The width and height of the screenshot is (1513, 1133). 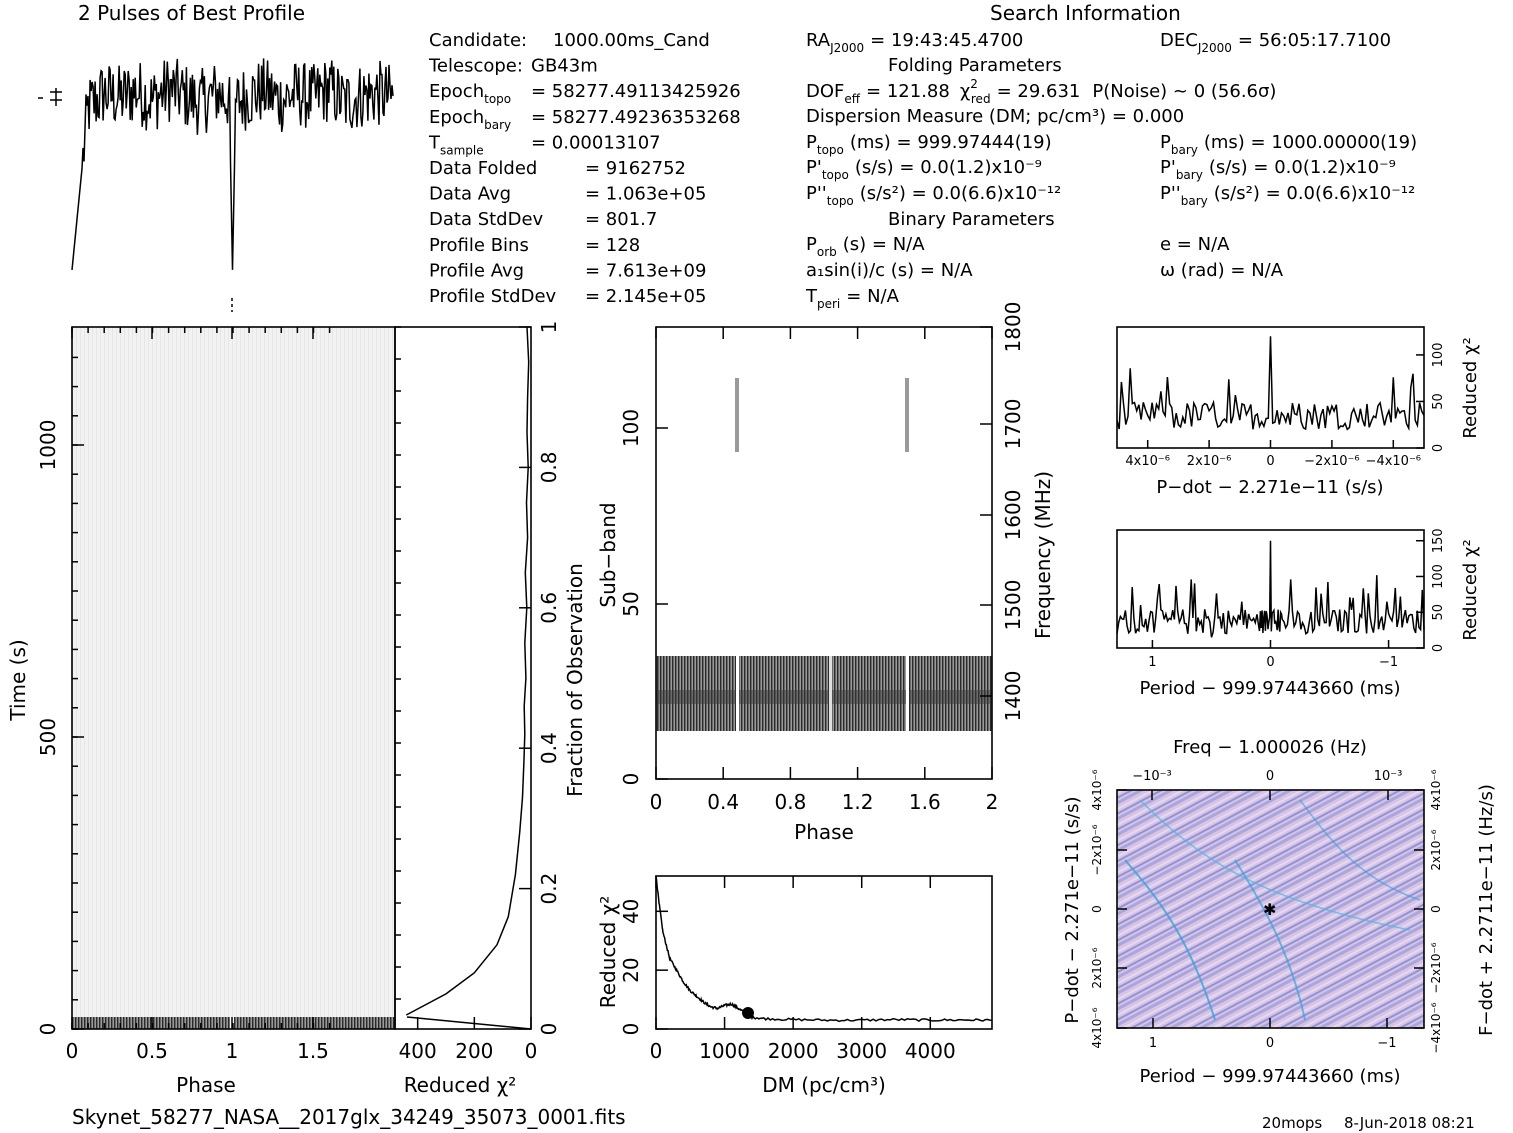 I want to click on pp-ylabel: P−dot − 2.271e−11 (s/s), so click(x=1072, y=909).